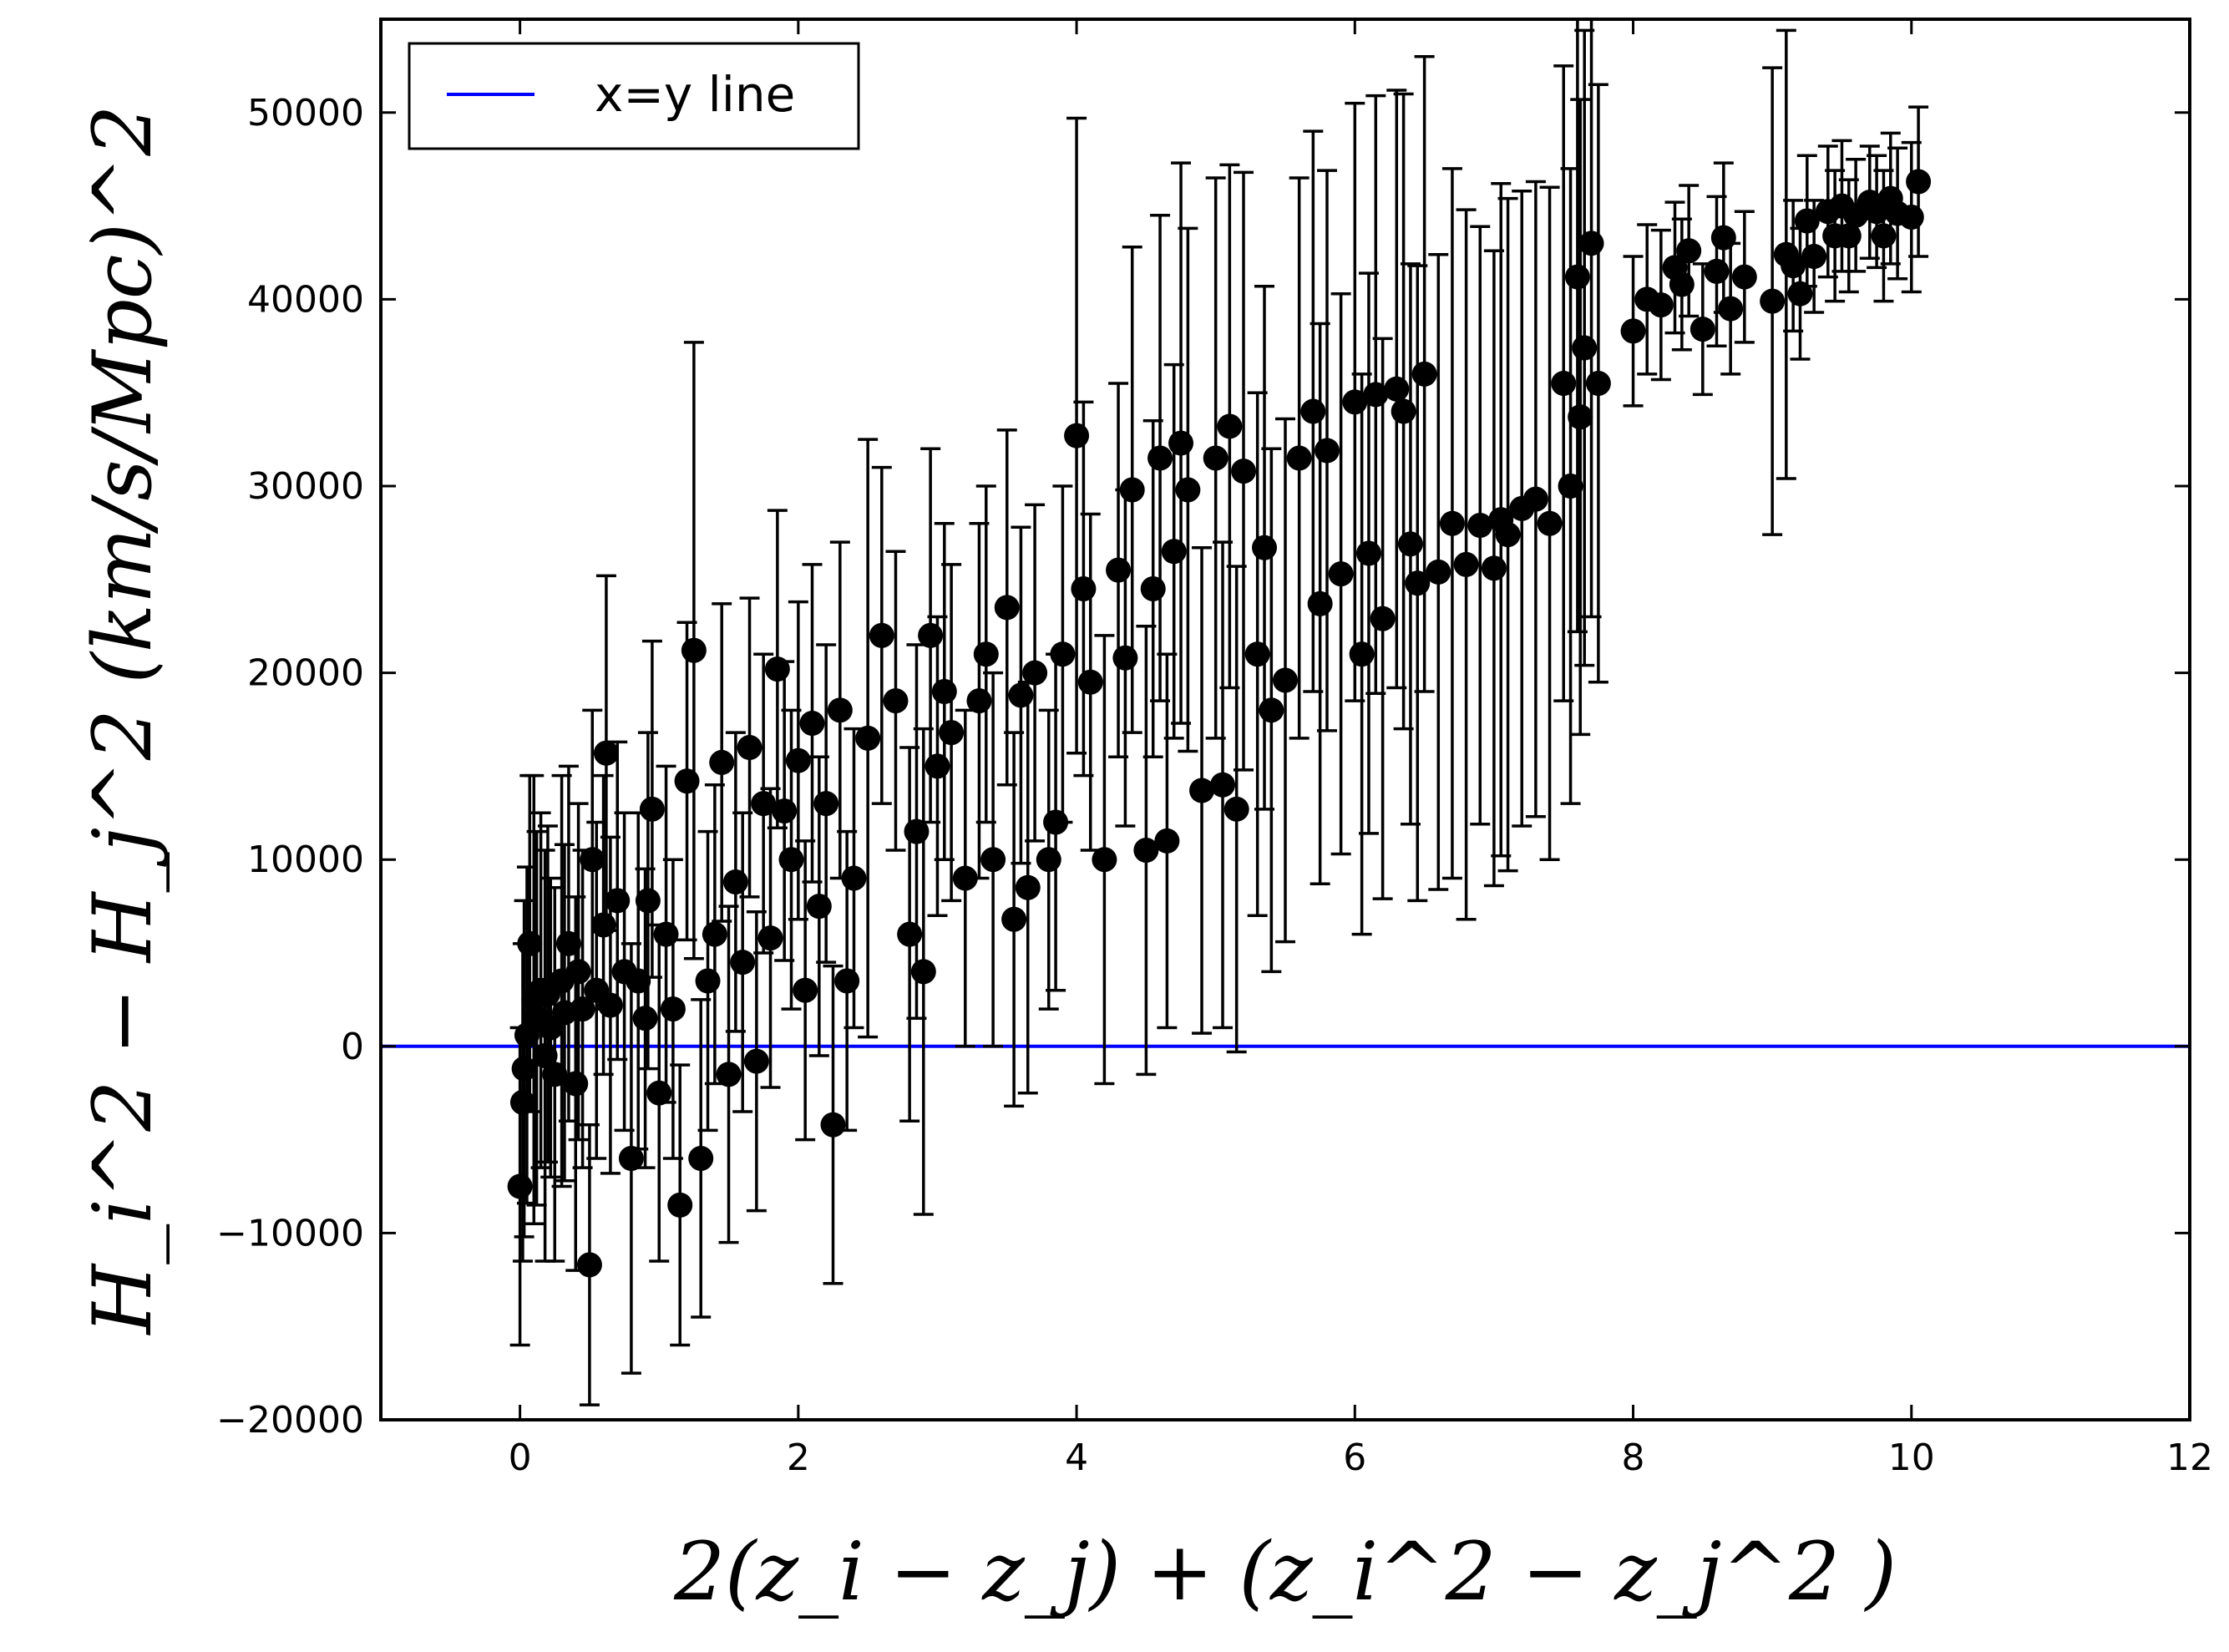 The image size is (2229, 1652). What do you see at coordinates (306, 486) in the screenshot?
I see `y-tick-label: 30000` at bounding box center [306, 486].